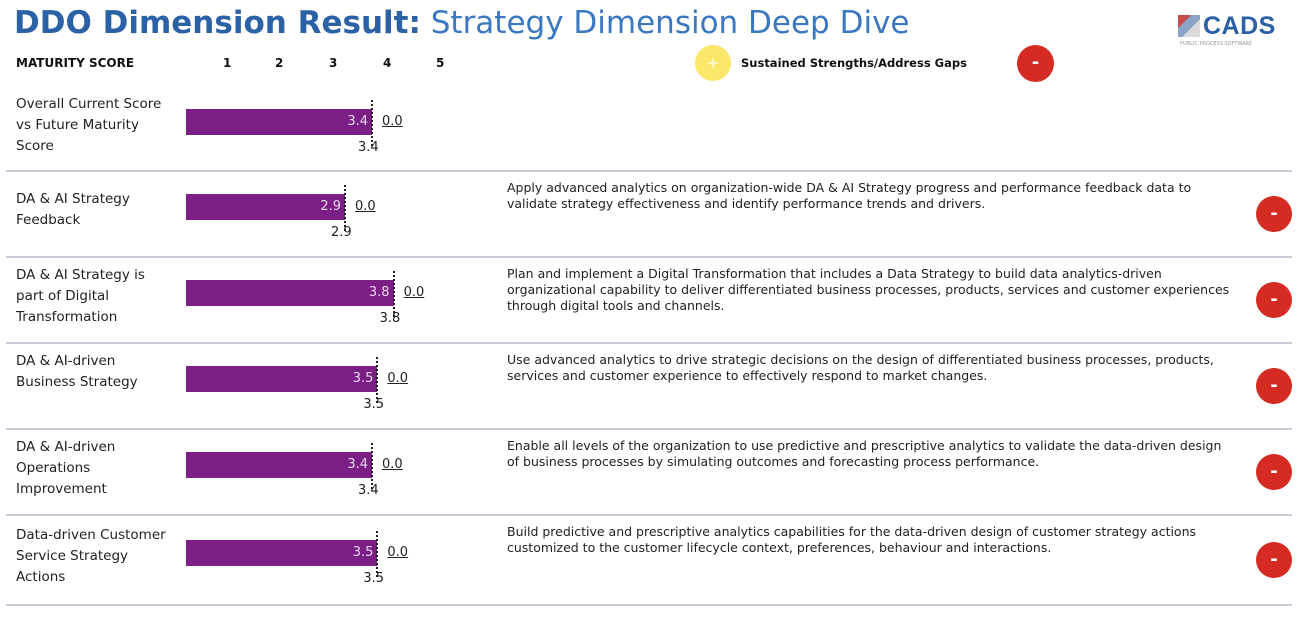 The width and height of the screenshot is (1300, 617). What do you see at coordinates (333, 63) in the screenshot?
I see `scale-tick-3: 3` at bounding box center [333, 63].